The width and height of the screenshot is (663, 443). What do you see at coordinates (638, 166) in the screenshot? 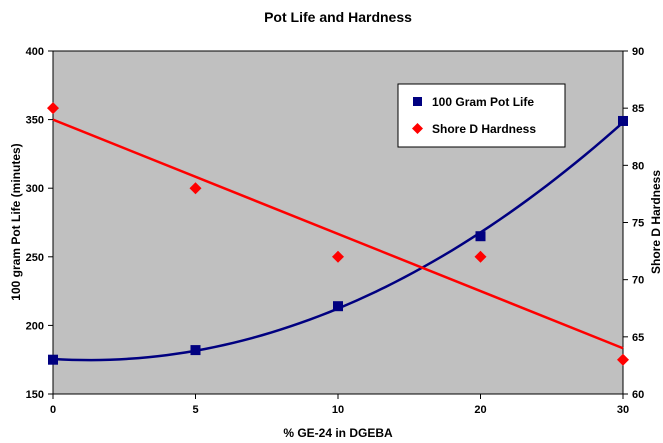
I see `y-right-tick-label: 80` at bounding box center [638, 166].